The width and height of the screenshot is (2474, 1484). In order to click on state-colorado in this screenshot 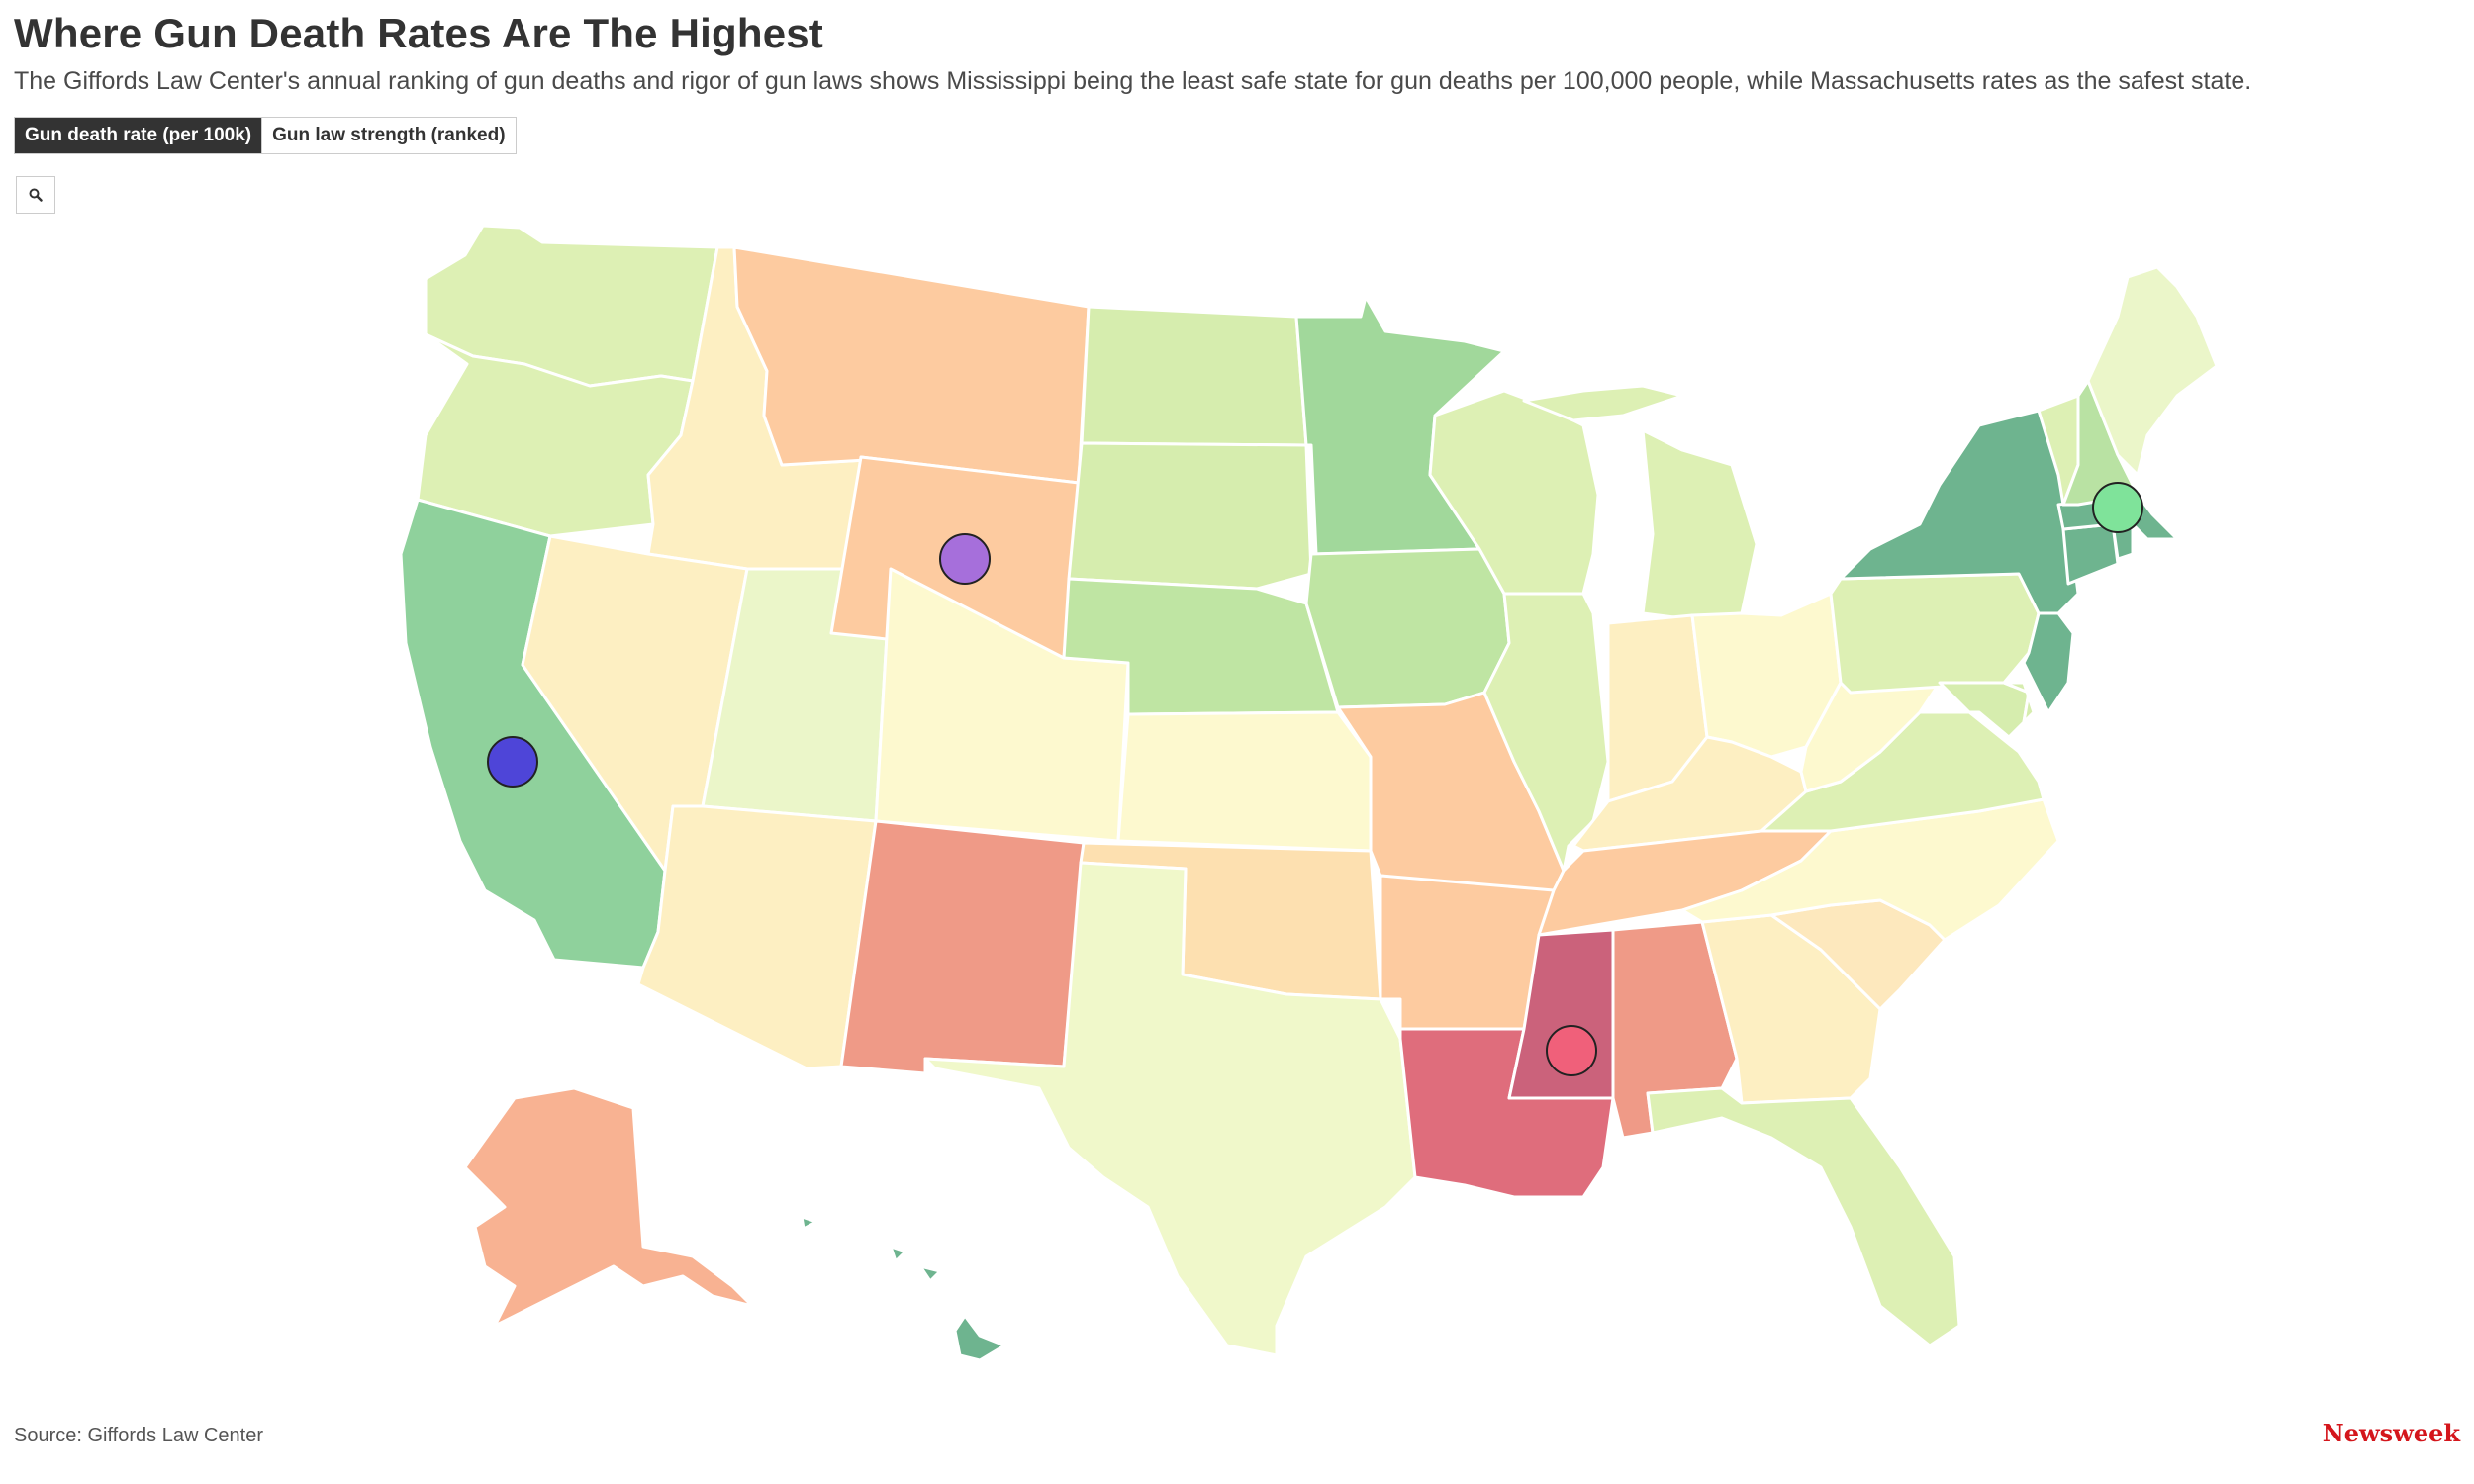, I will do `click(1002, 705)`.